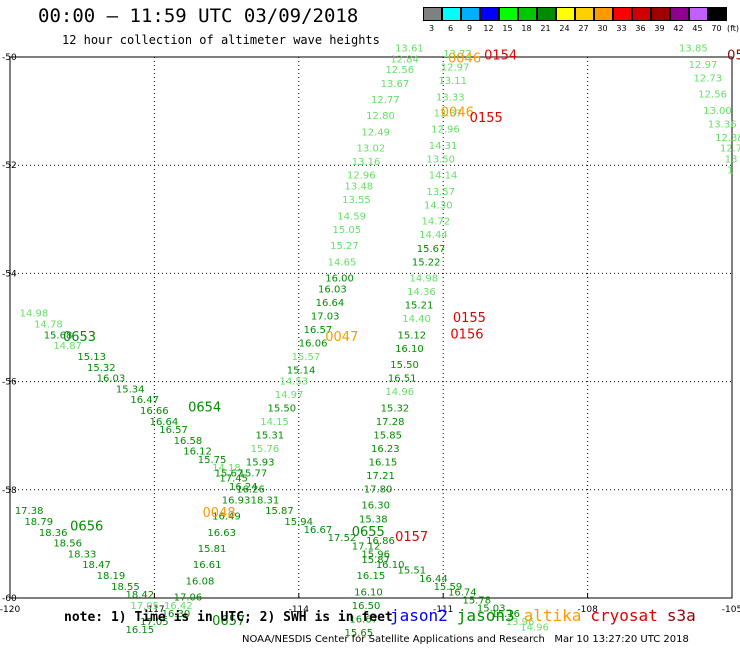  I want to click on data-label: 18.55, so click(125, 587).